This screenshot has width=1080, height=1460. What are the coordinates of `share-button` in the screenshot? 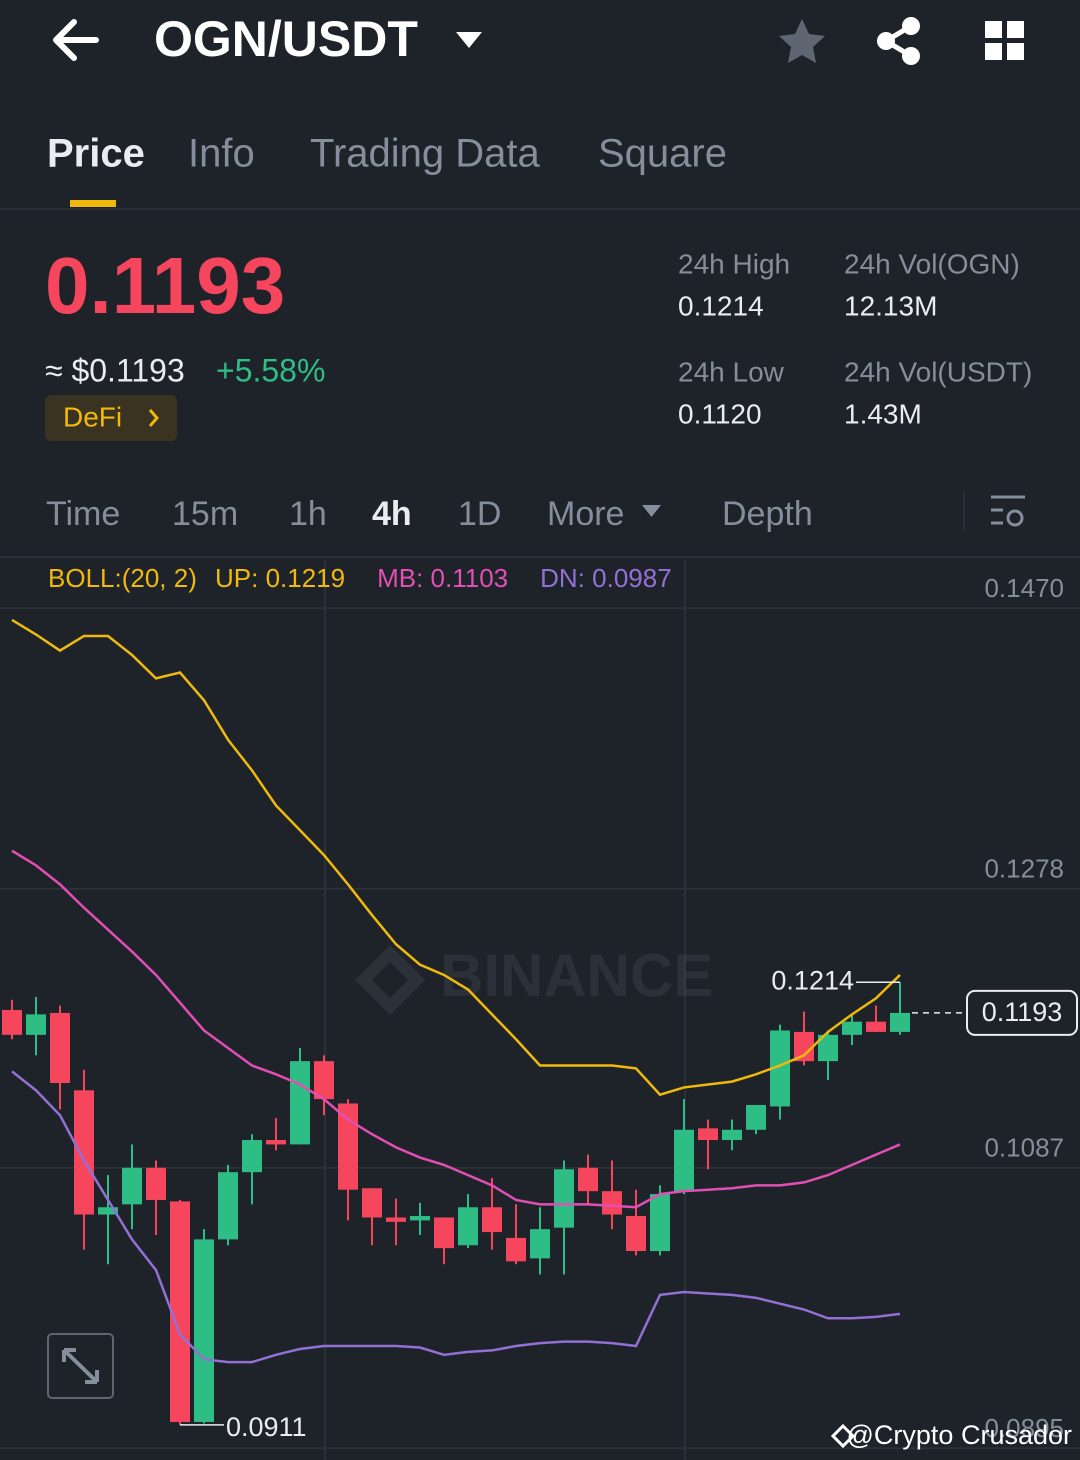 It's located at (898, 41).